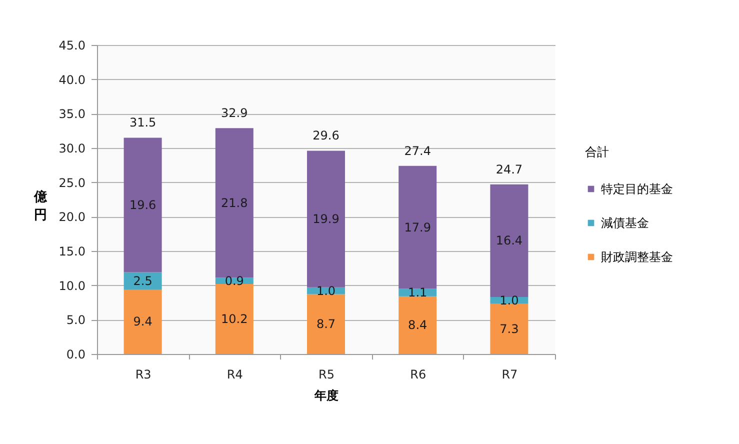 This screenshot has width=739, height=444. What do you see at coordinates (597, 151) in the screenshot?
I see `legend-title: 合計` at bounding box center [597, 151].